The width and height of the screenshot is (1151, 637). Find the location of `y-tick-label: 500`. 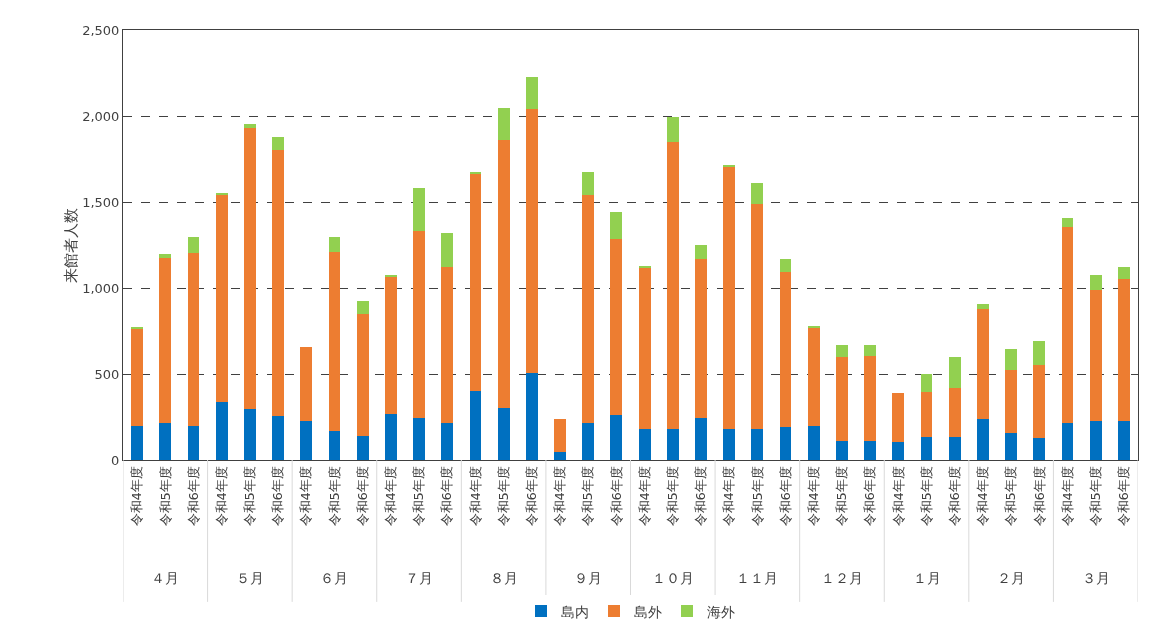

y-tick-label: 500 is located at coordinates (107, 374).